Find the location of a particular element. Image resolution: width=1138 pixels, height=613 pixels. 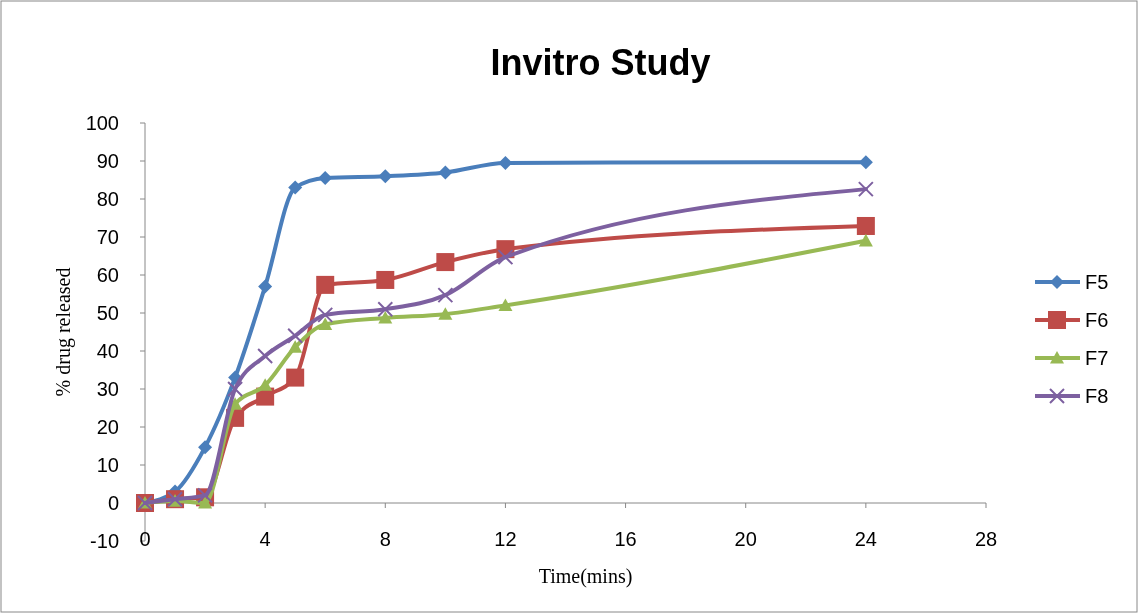

legend-label: F6 is located at coordinates (1097, 320).